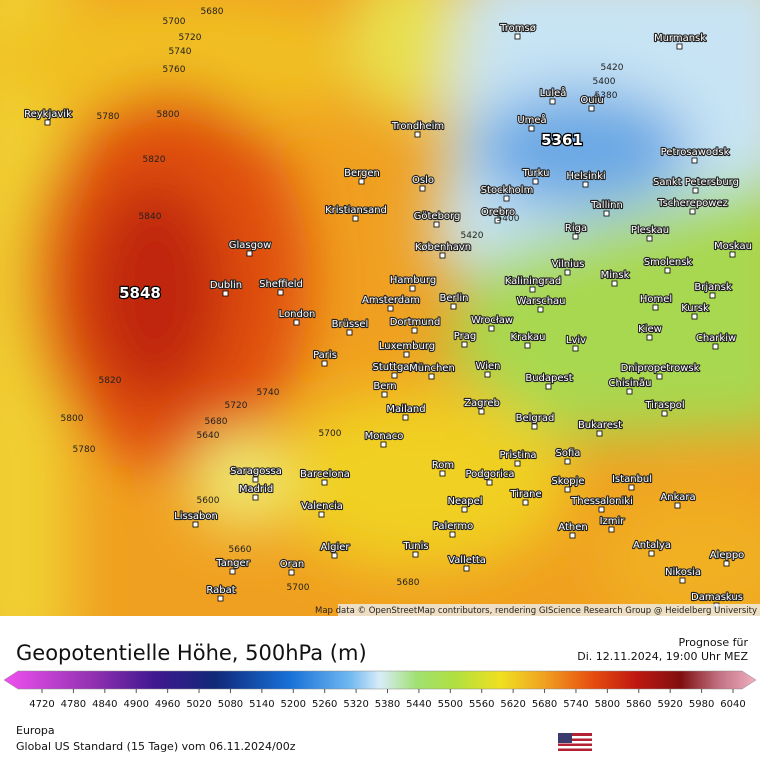  Describe the element at coordinates (607, 704) in the screenshot. I see `colorbar-tick-label: 5800` at that location.